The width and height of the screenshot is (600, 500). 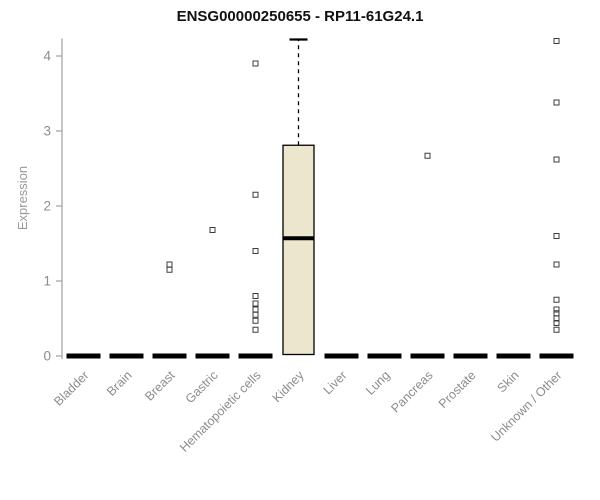 What do you see at coordinates (202, 387) in the screenshot?
I see `x-tick-label: Gastric` at bounding box center [202, 387].